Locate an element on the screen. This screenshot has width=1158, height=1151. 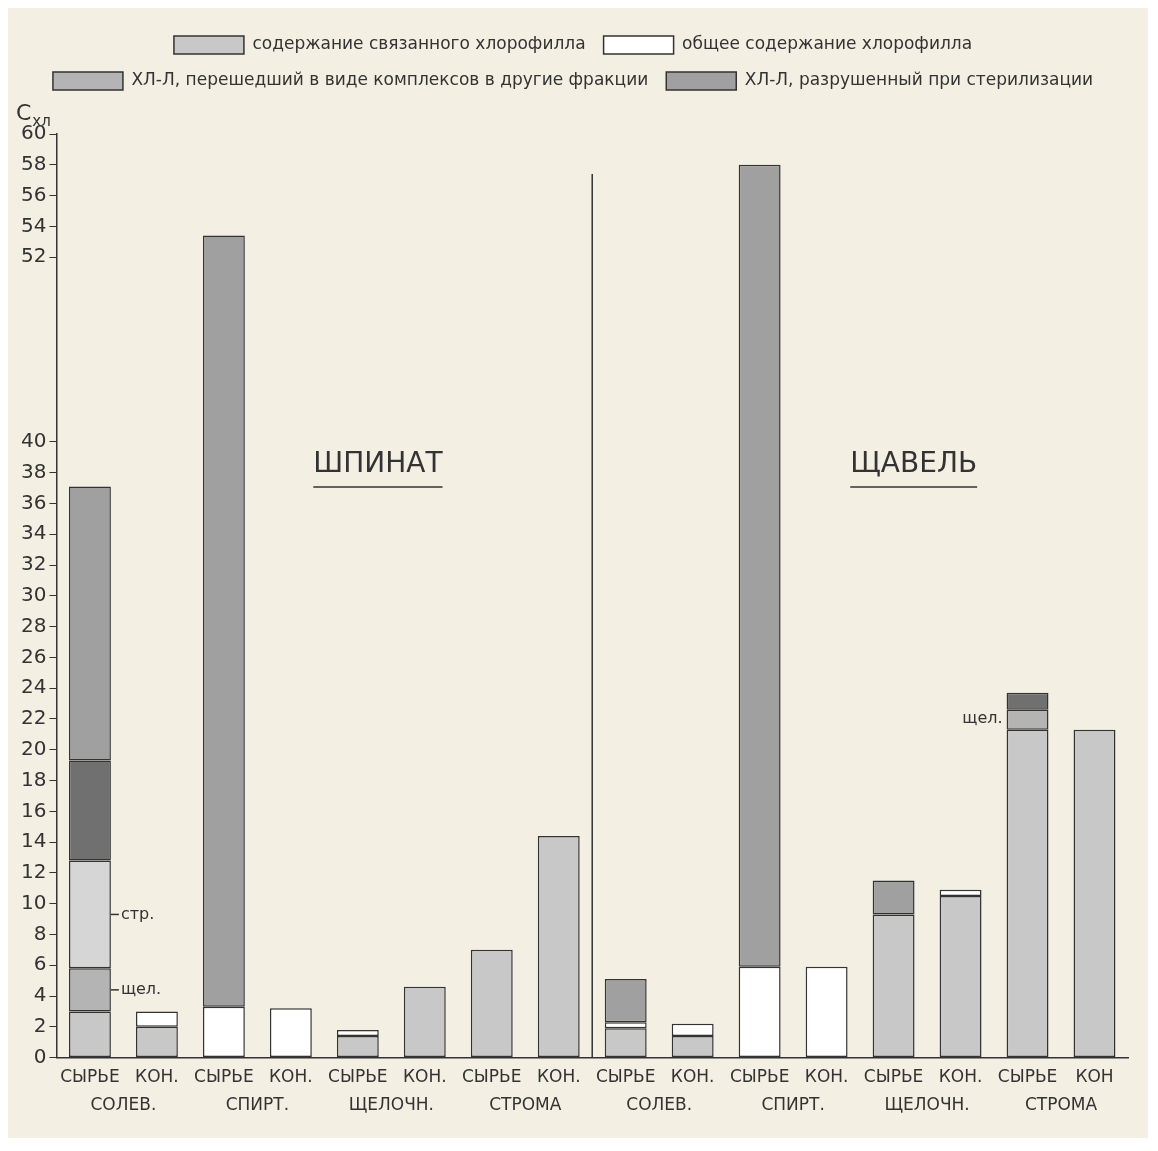
y-tick-label: 10 is located at coordinates (34, 901).